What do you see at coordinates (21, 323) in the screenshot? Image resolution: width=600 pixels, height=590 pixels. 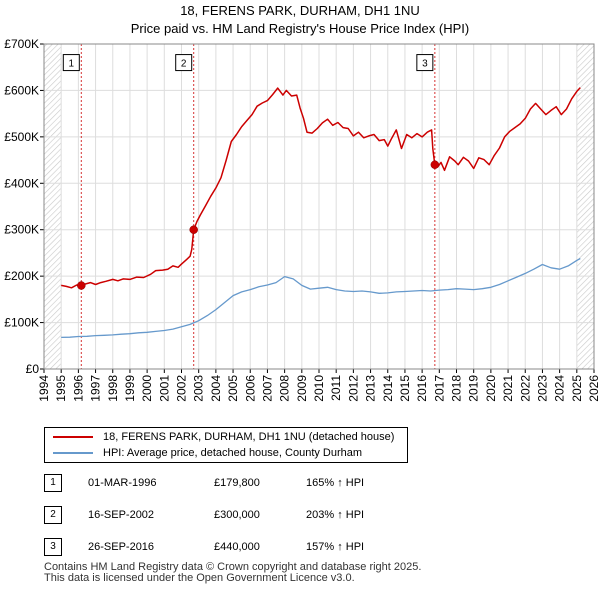 I see `y-tick-label: £100K` at bounding box center [21, 323].